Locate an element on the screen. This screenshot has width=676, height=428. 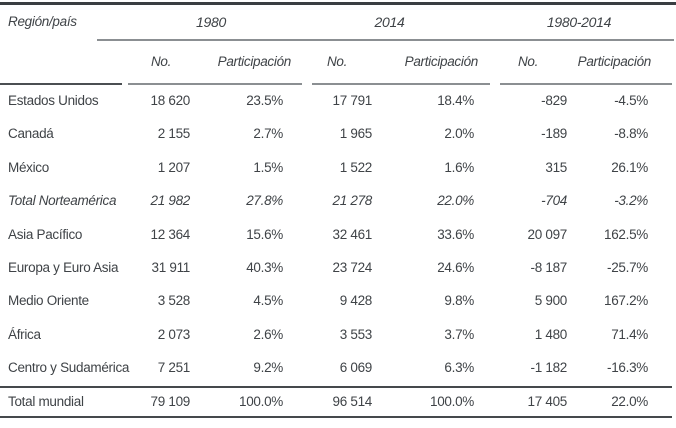
region-label: Estados Unidos is located at coordinates (53, 100).